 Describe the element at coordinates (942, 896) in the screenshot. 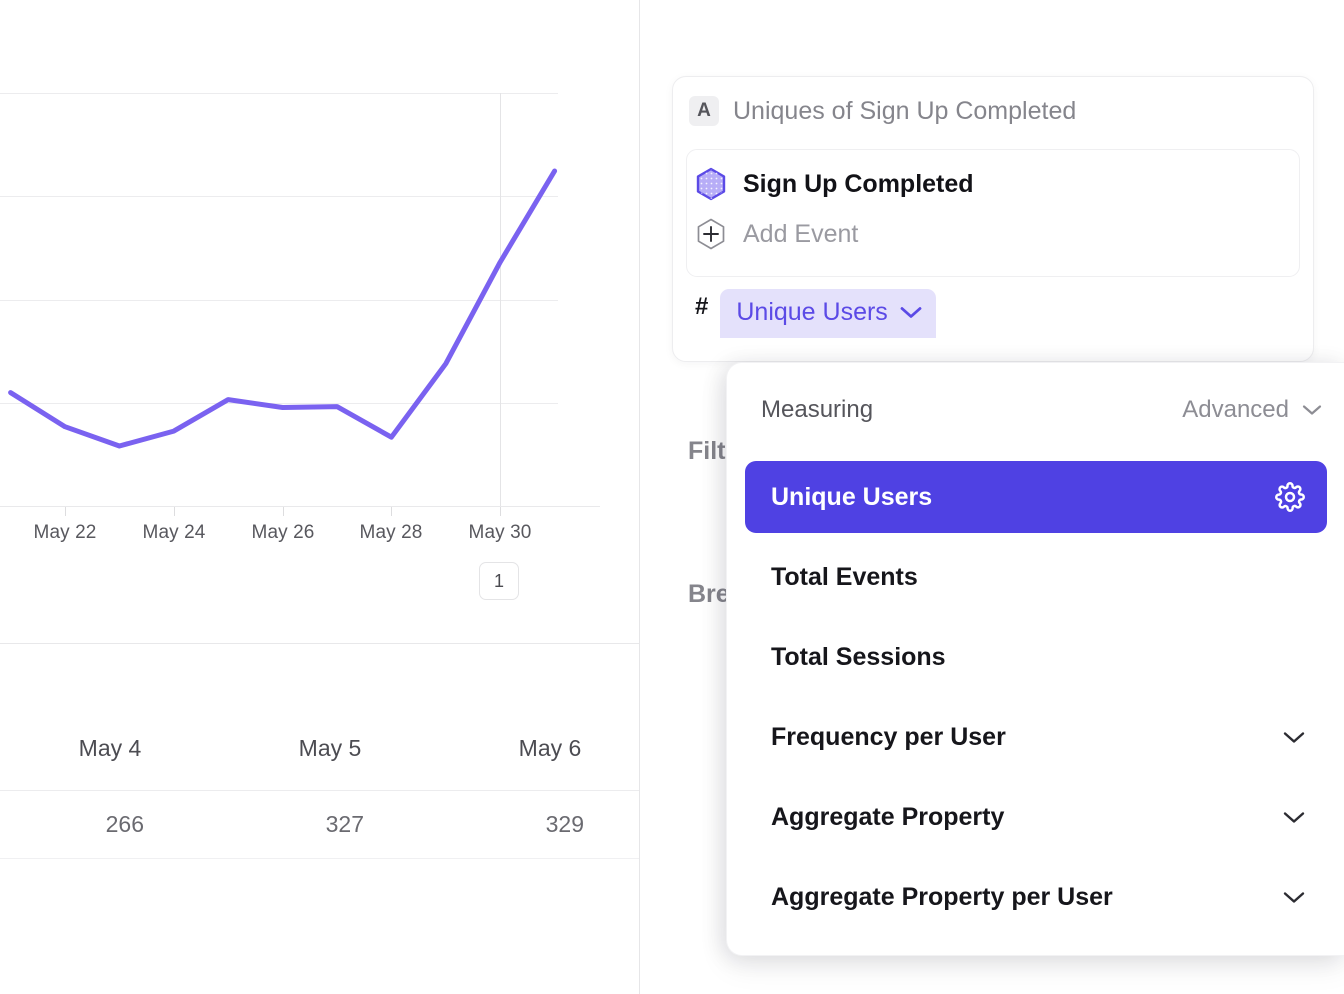

I see `dropdown-item-label: Aggregate Property per User` at that location.